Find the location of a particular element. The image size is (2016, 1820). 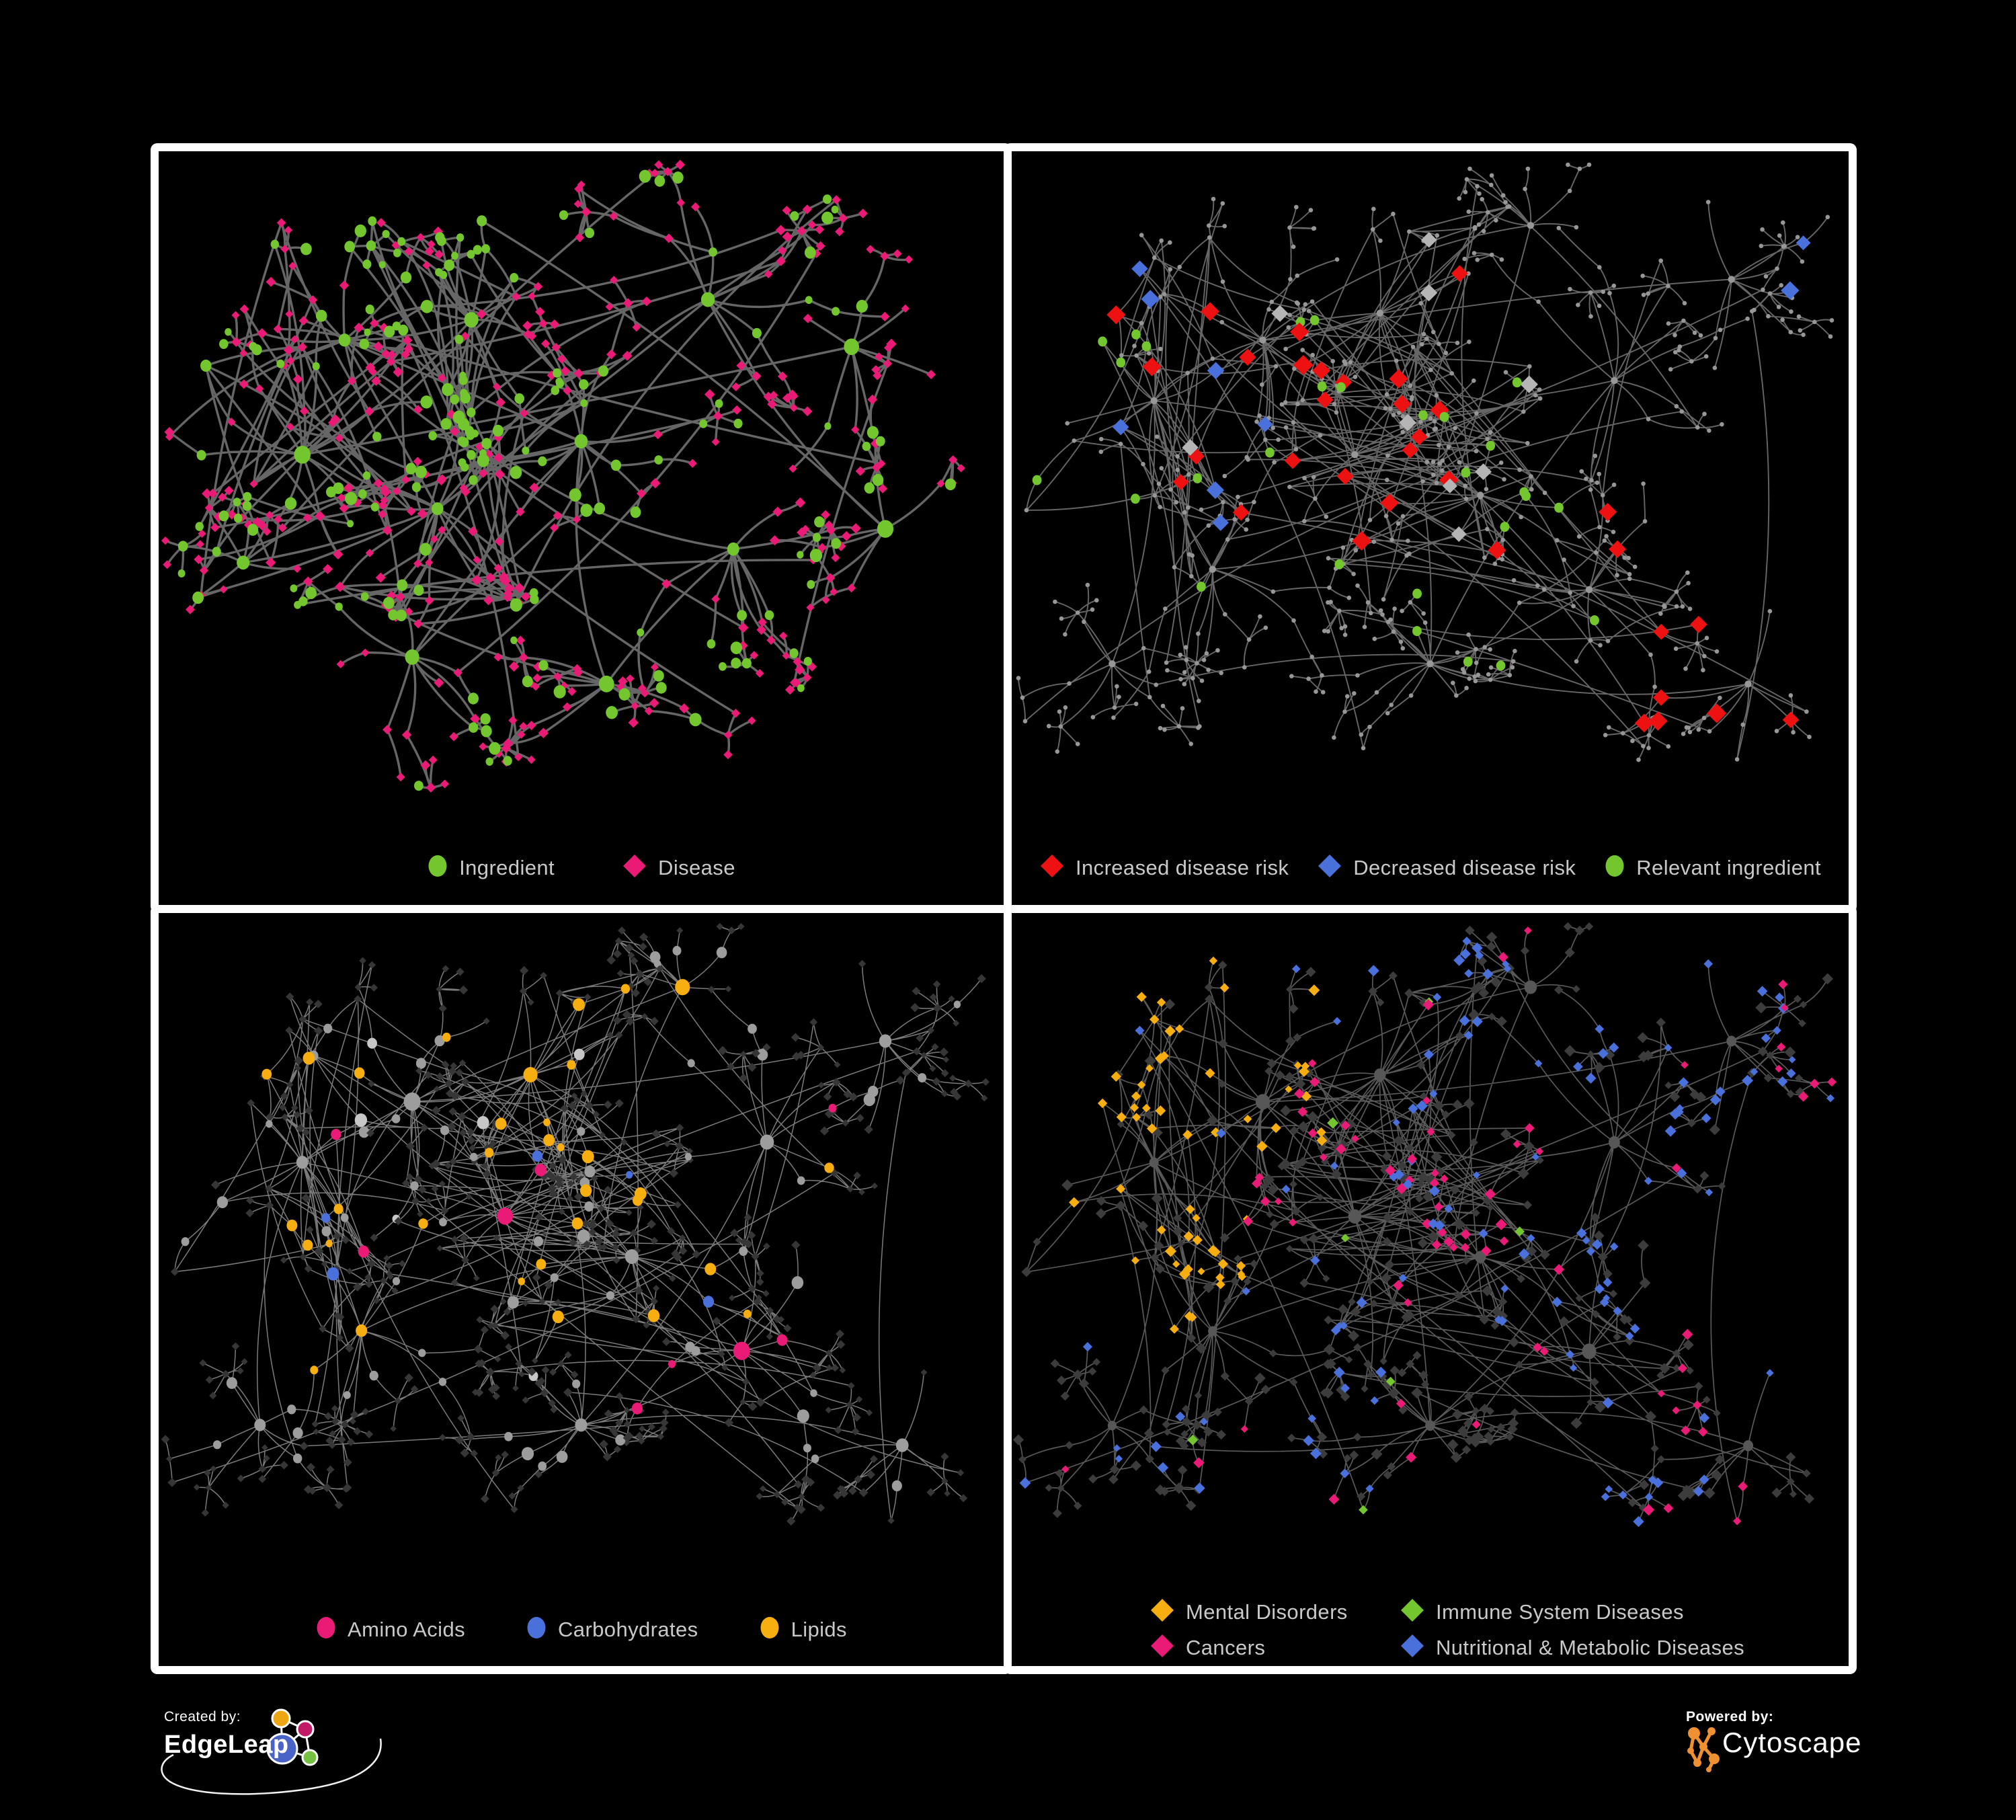

legend-item-decreased-disease-risk: Decreased disease risk is located at coordinates (1446, 867).